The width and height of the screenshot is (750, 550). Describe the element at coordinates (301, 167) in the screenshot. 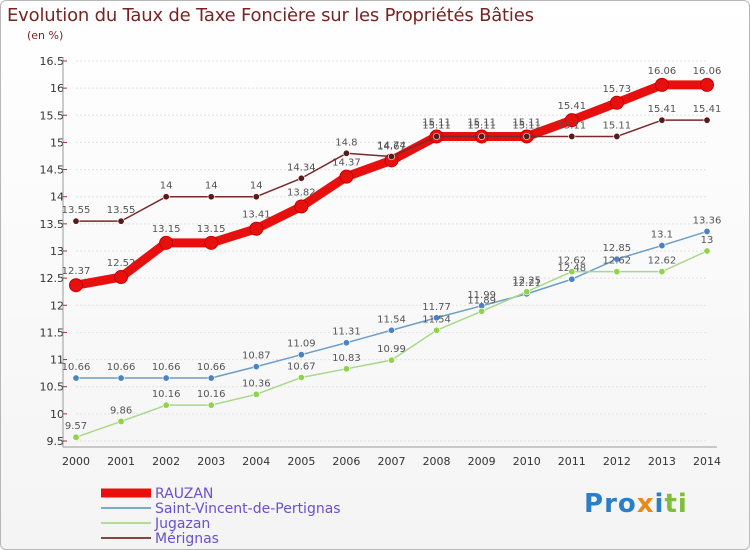

I see `data-label: 14.34` at that location.